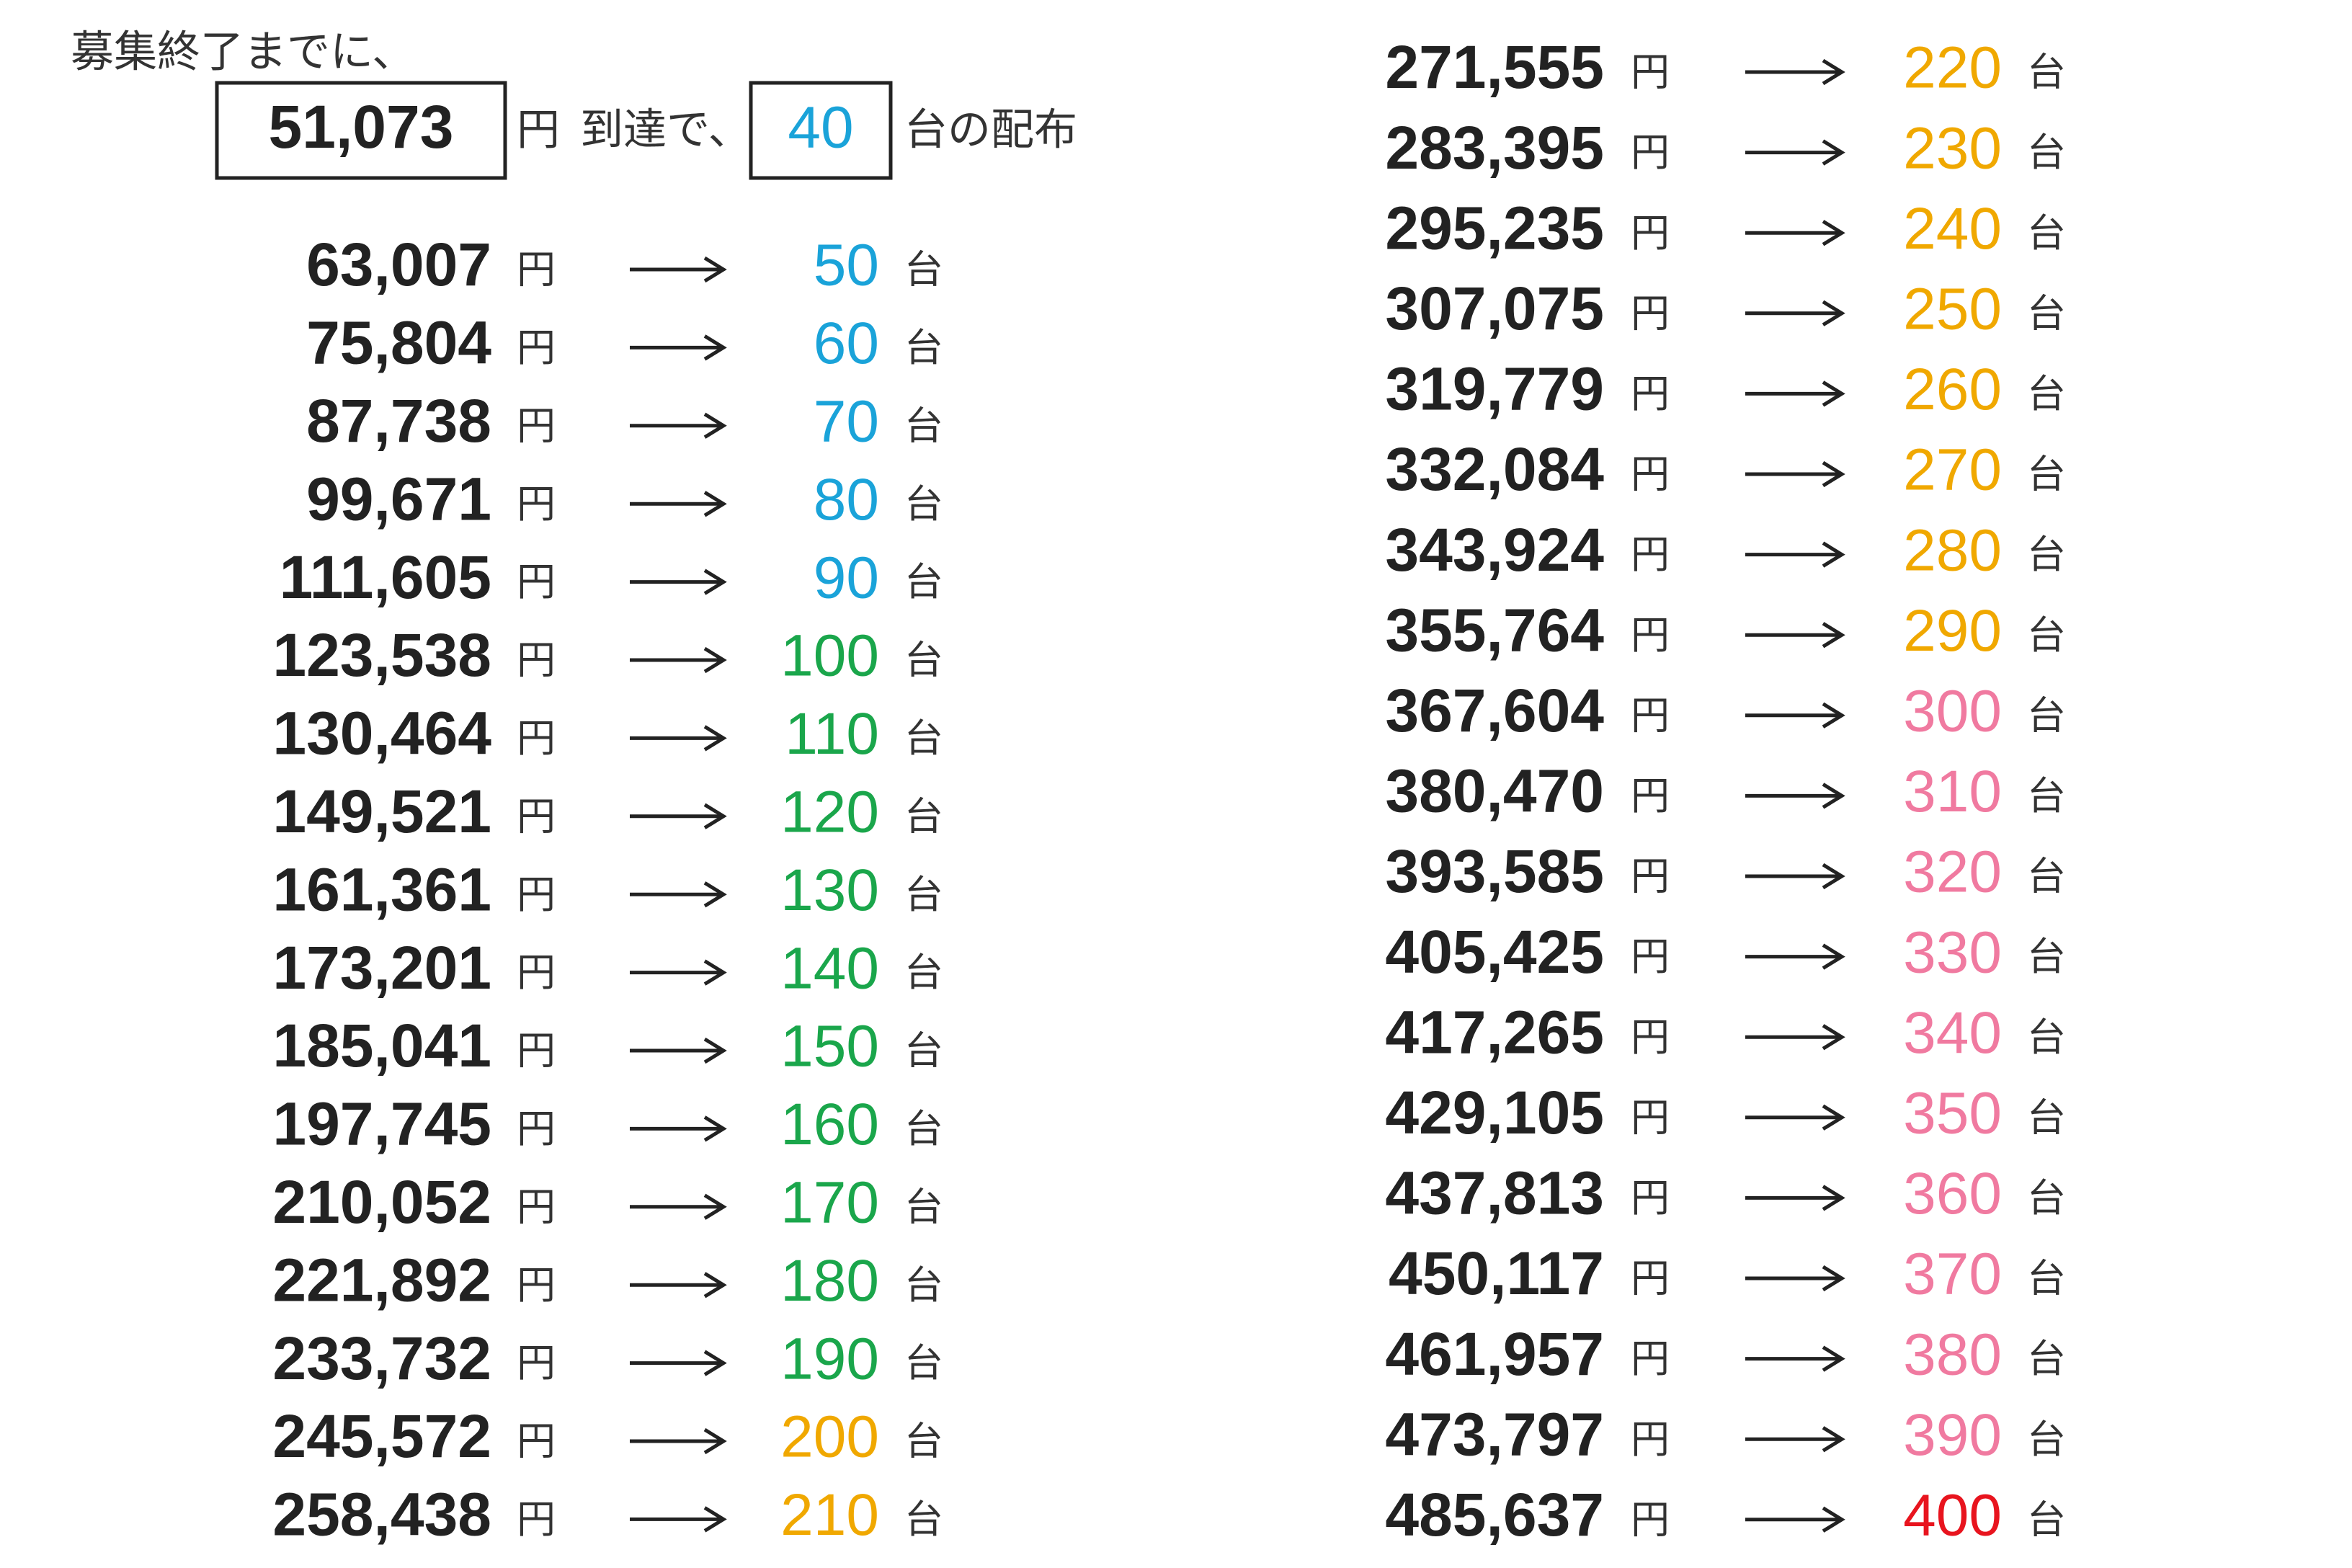  What do you see at coordinates (820, 128) in the screenshot?
I see `current-count: 40` at bounding box center [820, 128].